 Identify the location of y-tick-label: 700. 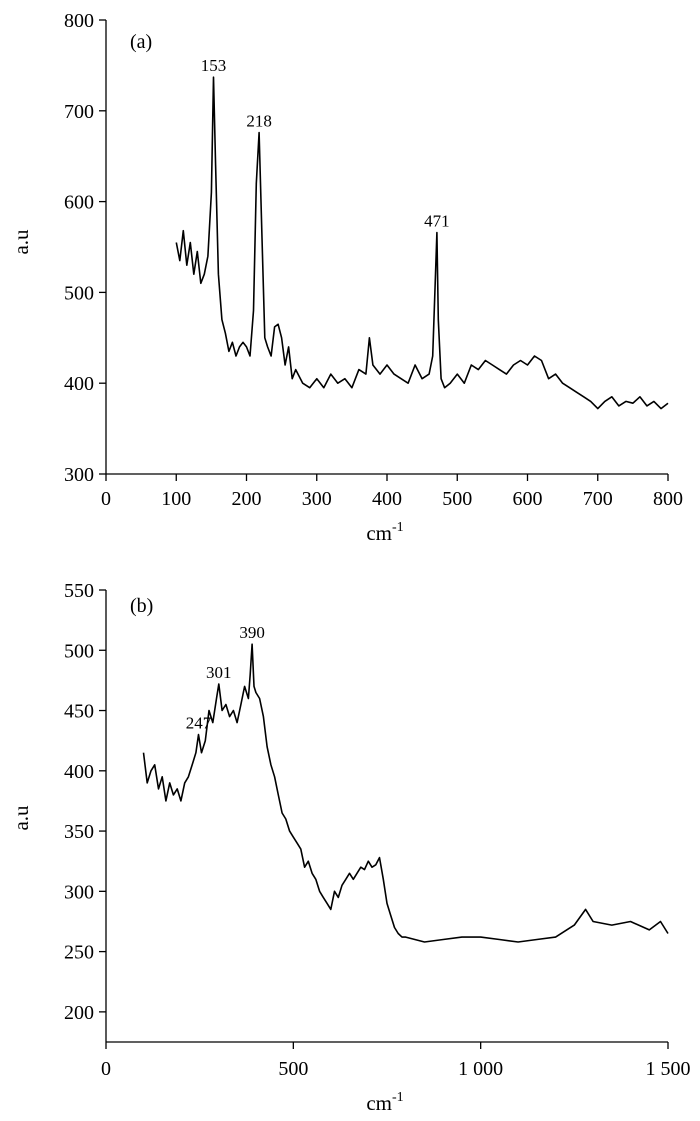
(79, 112).